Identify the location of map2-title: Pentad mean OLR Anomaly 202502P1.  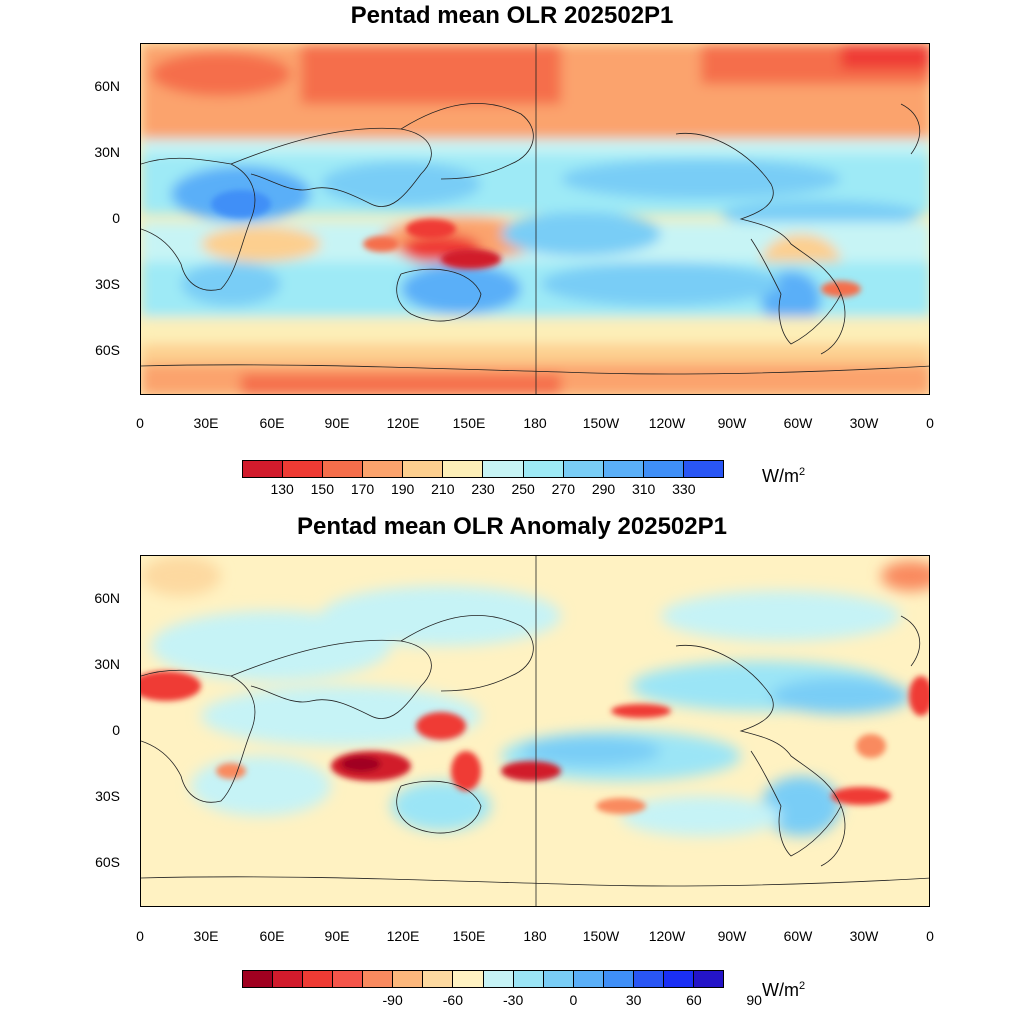
(512, 526).